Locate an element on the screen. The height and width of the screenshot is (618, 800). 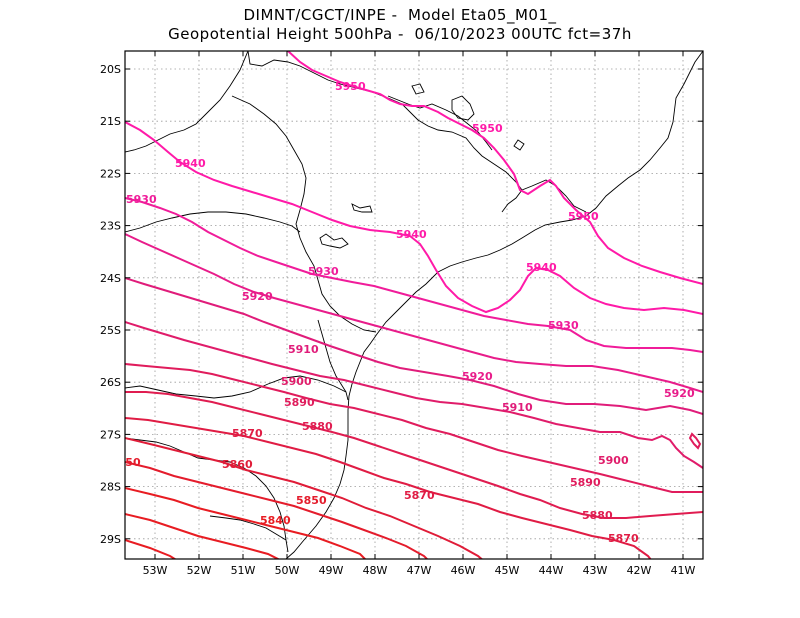
latitude-tick-label: 24S is located at coordinates (110, 278).